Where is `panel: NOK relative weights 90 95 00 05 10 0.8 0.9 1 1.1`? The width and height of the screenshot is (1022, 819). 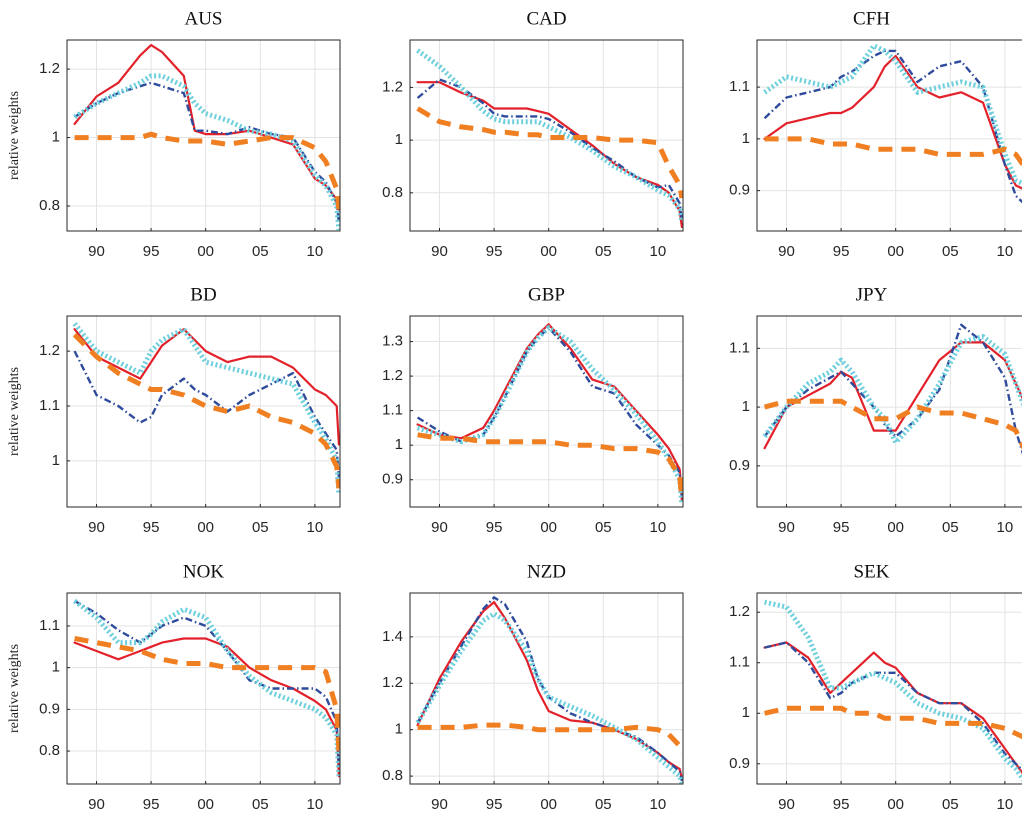
panel: NOK relative weights 90 95 00 05 10 0.8 0.9 1 1.1 is located at coordinates (174, 687).